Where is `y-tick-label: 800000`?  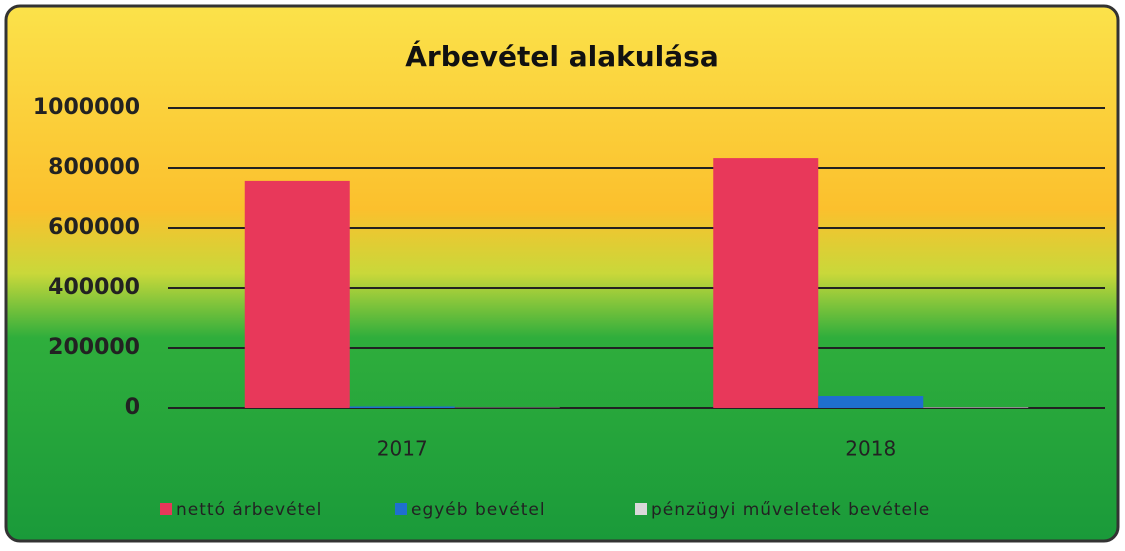
y-tick-label: 800000 is located at coordinates (94, 167).